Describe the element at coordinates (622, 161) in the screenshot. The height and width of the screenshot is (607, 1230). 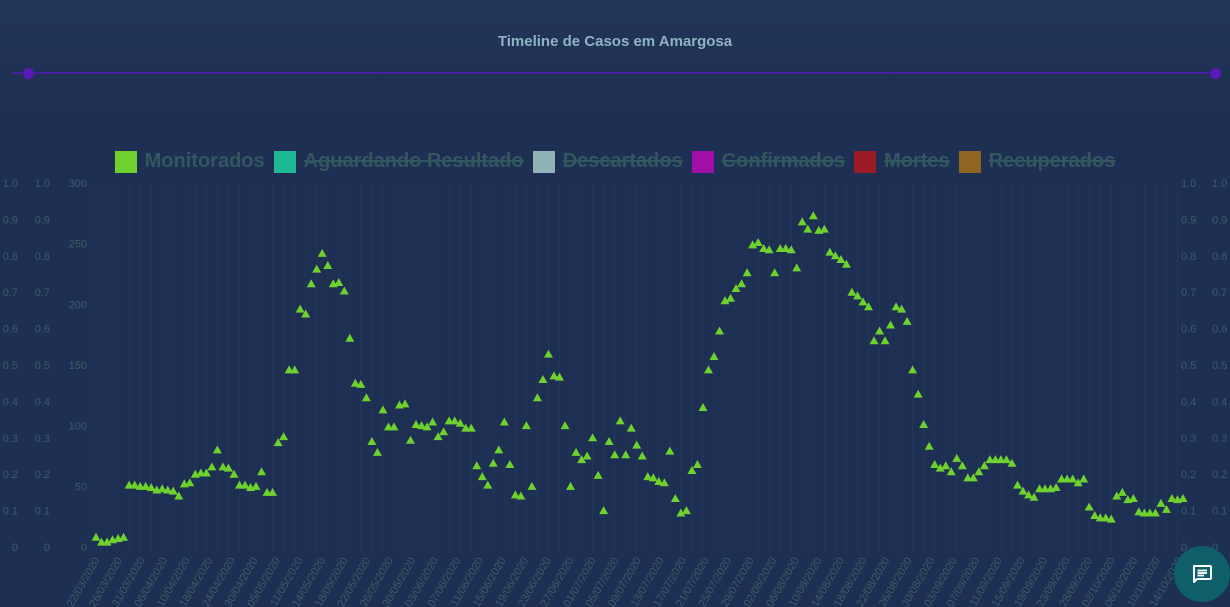
I see `legend-label-descartados: Descartados` at that location.